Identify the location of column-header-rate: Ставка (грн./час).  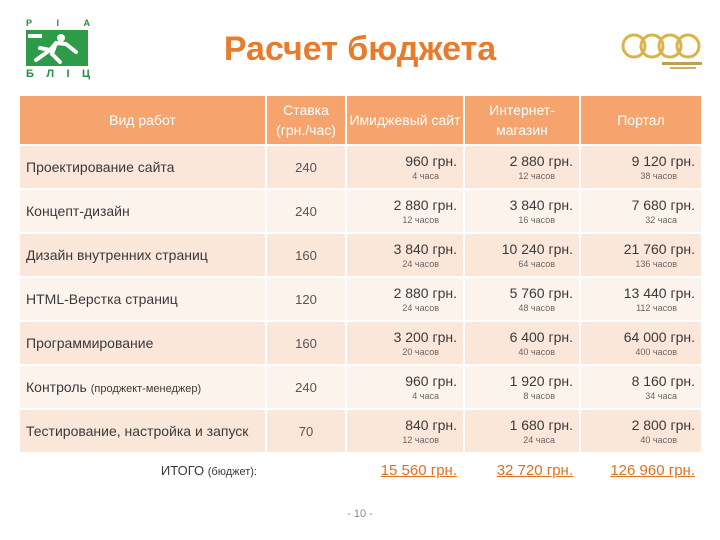
(306, 120).